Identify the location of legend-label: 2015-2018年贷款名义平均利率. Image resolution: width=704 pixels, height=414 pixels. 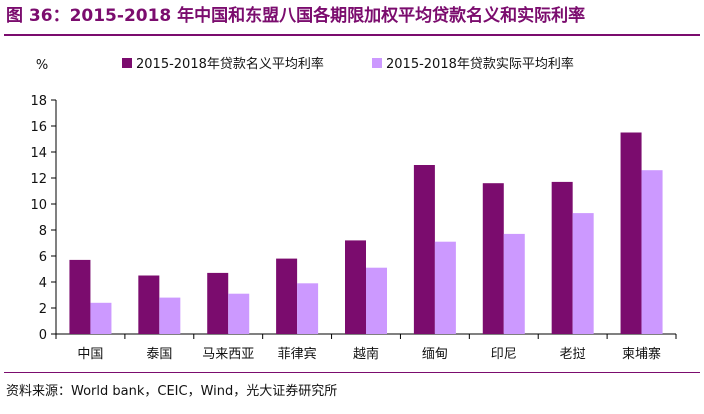
(230, 64).